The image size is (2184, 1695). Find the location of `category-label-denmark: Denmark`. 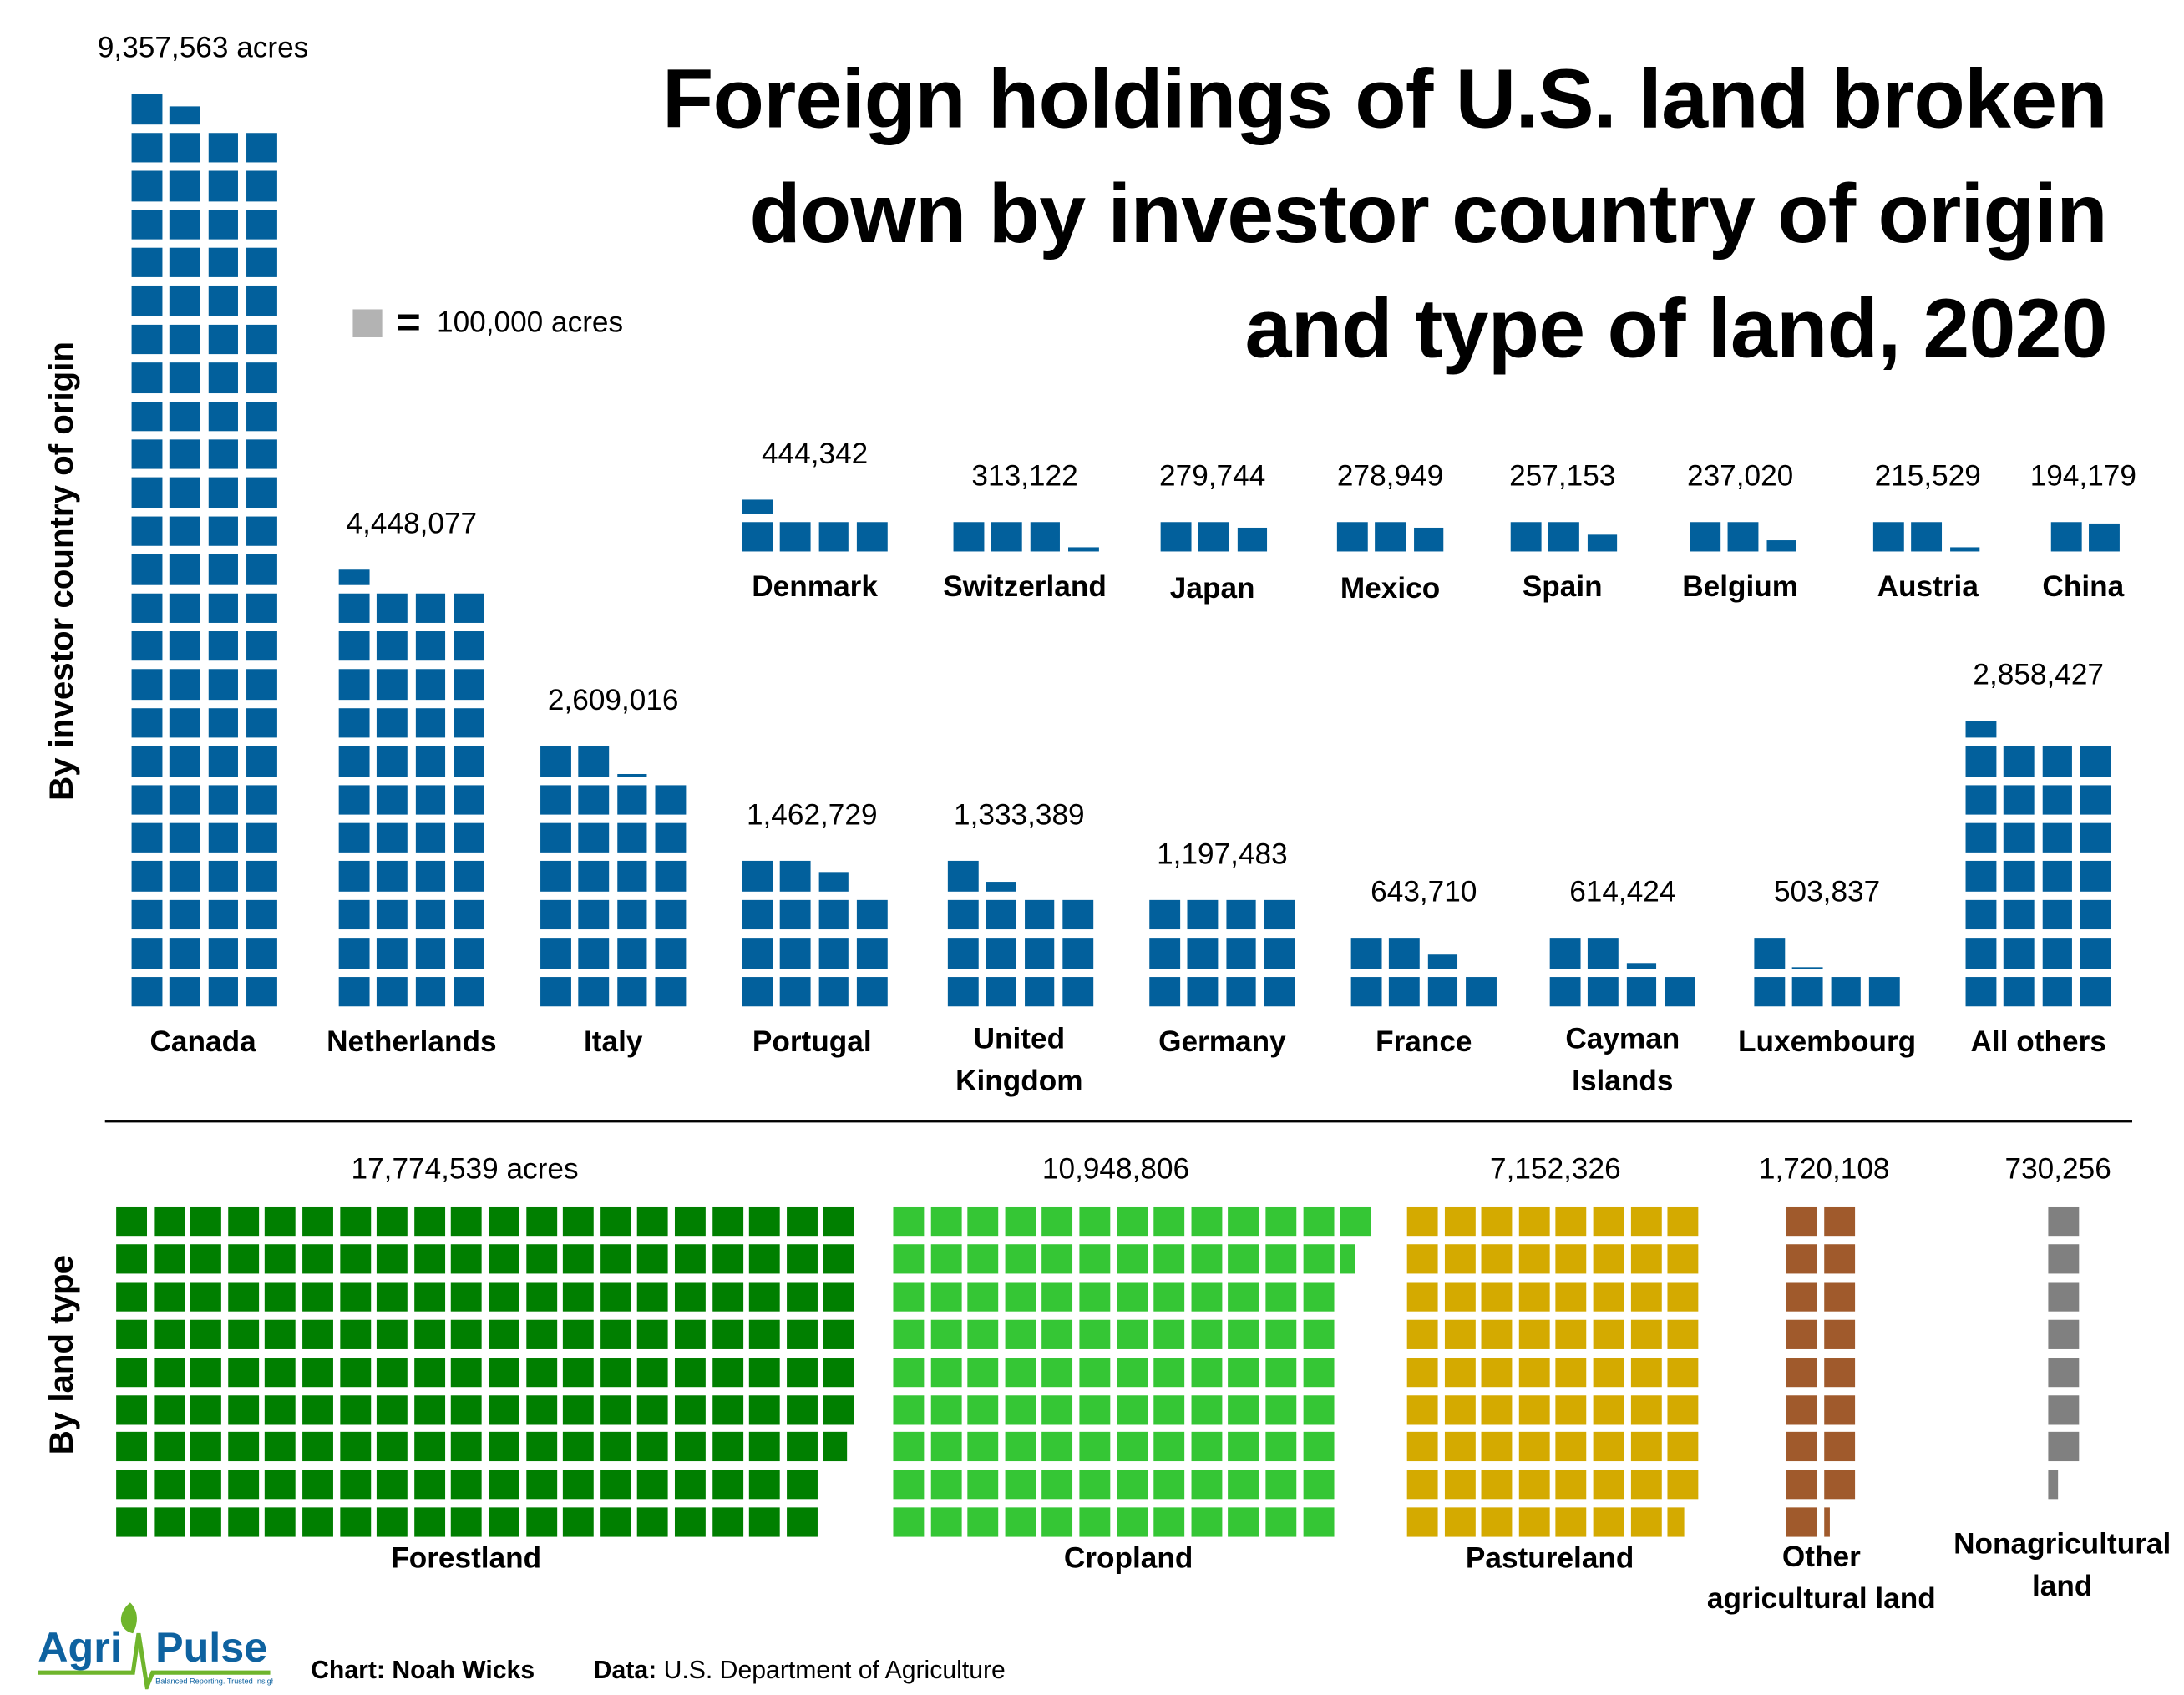

category-label-denmark: Denmark is located at coordinates (815, 588).